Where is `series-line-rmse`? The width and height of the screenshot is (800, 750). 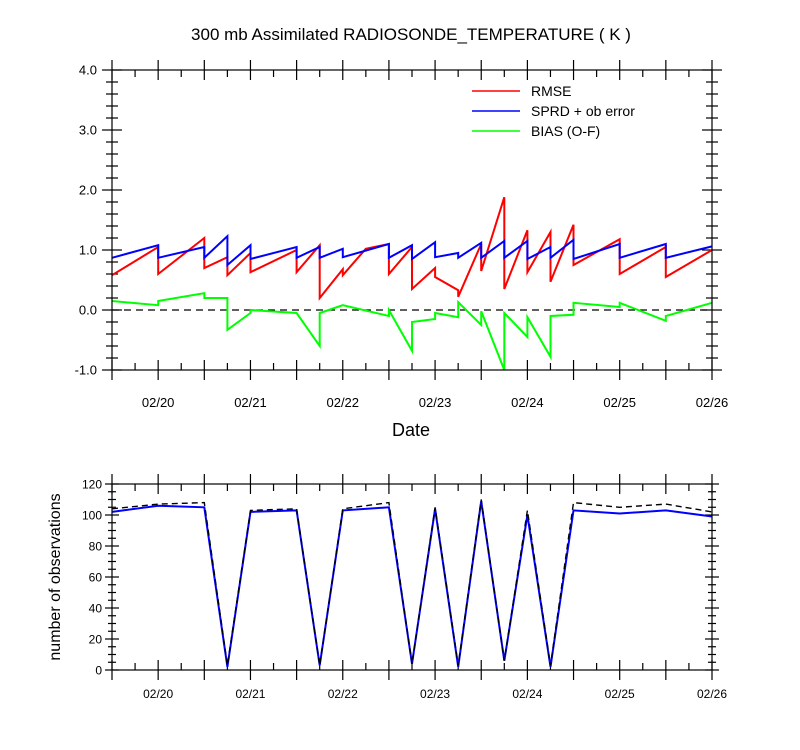
series-line-rmse is located at coordinates (412, 248).